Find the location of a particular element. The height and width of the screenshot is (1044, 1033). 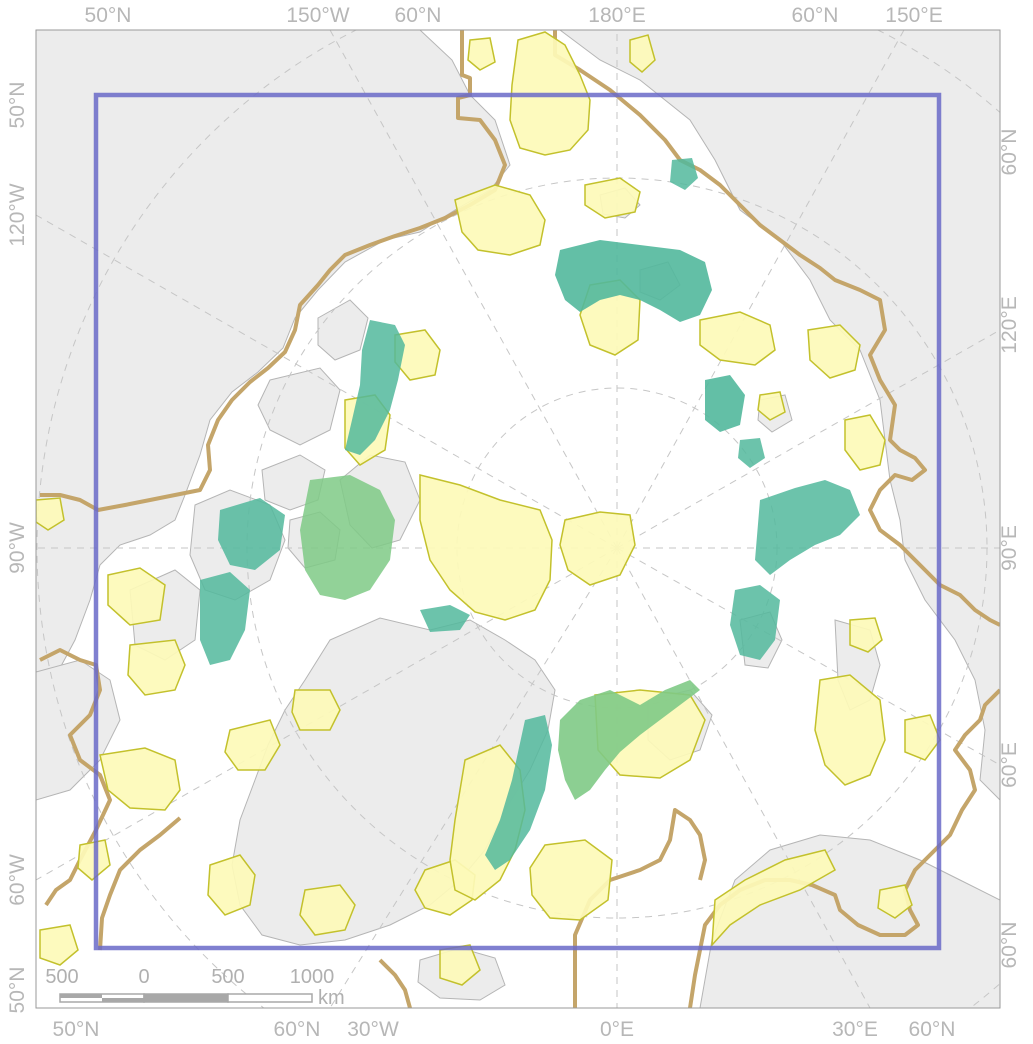

left-label-4: 50°N is located at coordinates (17, 990).